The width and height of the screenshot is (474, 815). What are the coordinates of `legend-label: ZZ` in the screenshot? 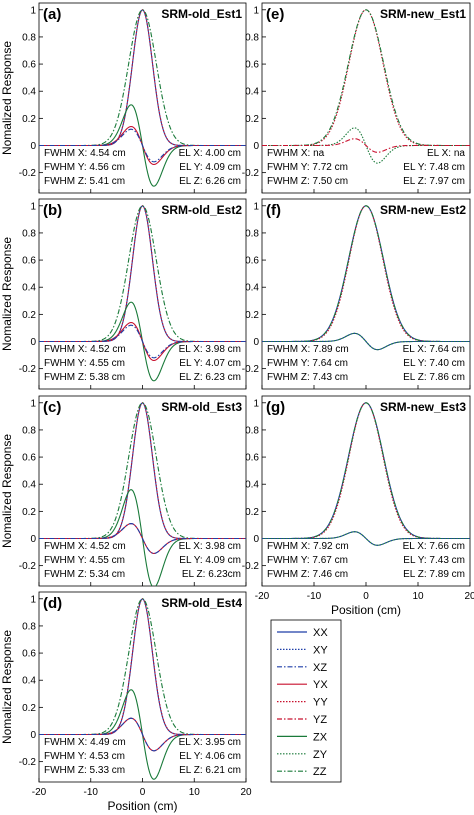 It's located at (320, 772).